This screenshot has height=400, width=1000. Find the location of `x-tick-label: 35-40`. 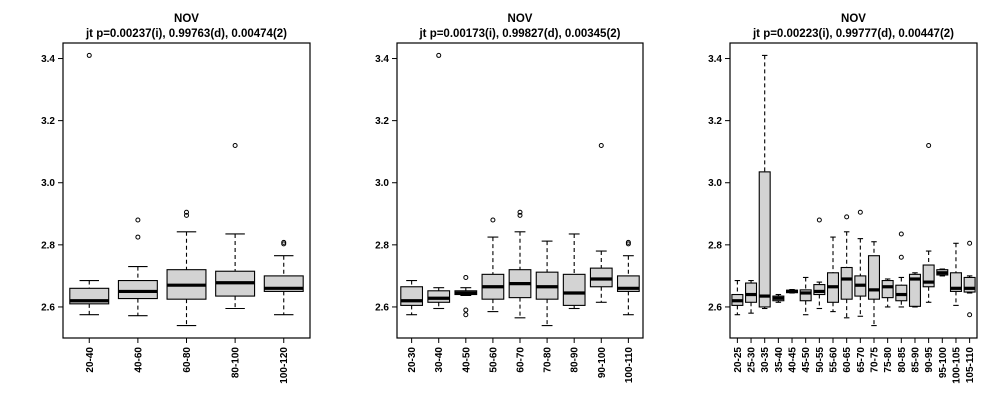

x-tick-label: 35-40 is located at coordinates (779, 360).